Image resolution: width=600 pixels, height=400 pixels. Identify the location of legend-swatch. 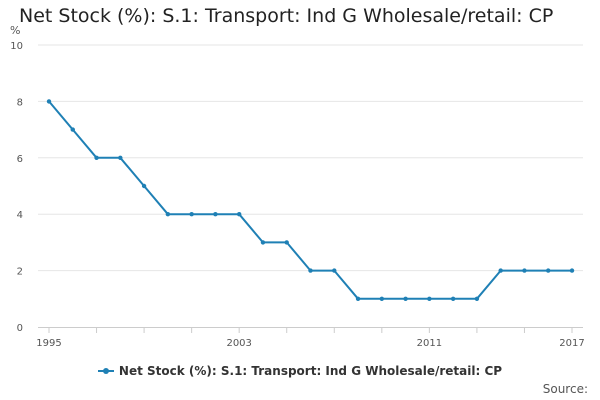
(105, 371).